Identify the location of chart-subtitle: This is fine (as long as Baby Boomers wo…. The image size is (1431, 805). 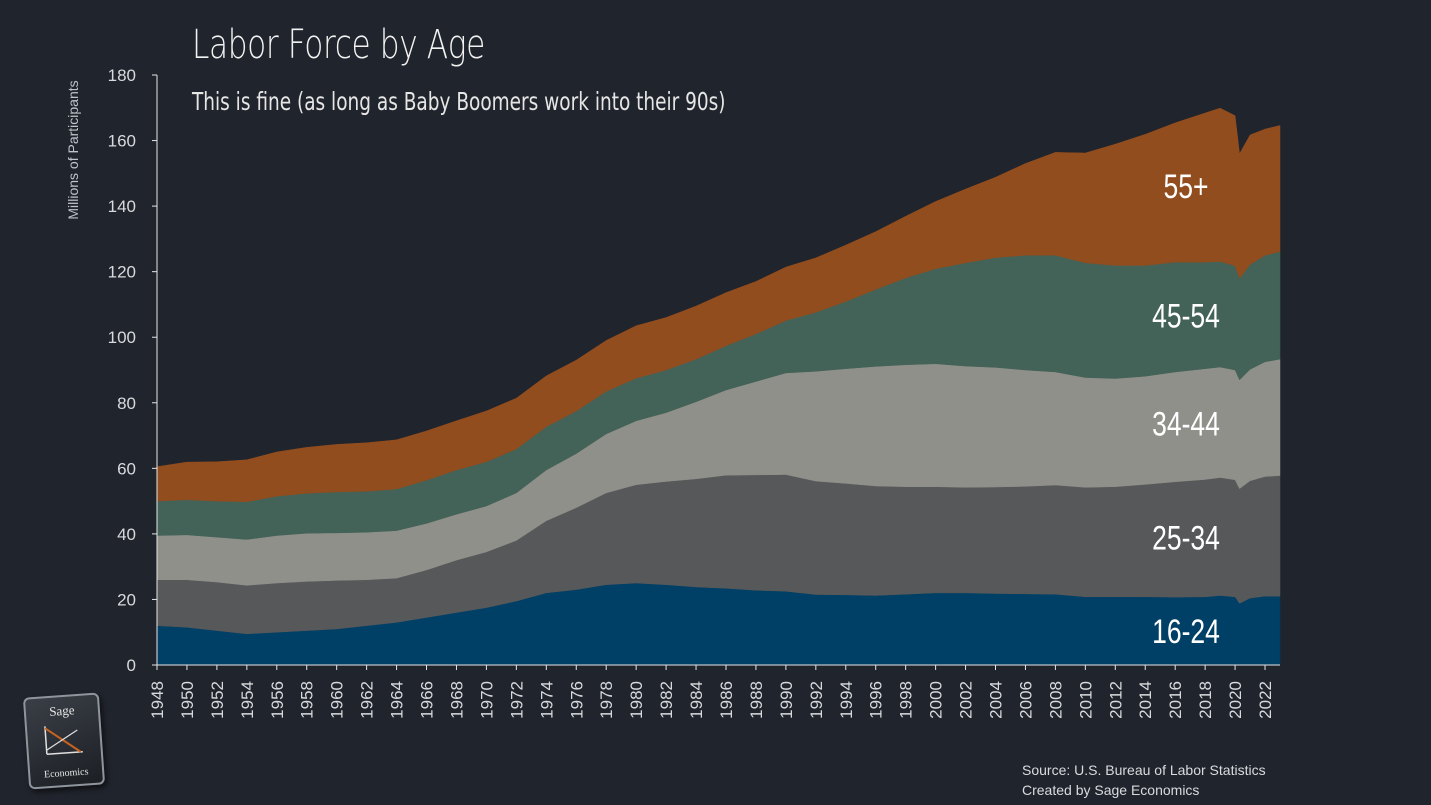
(459, 101).